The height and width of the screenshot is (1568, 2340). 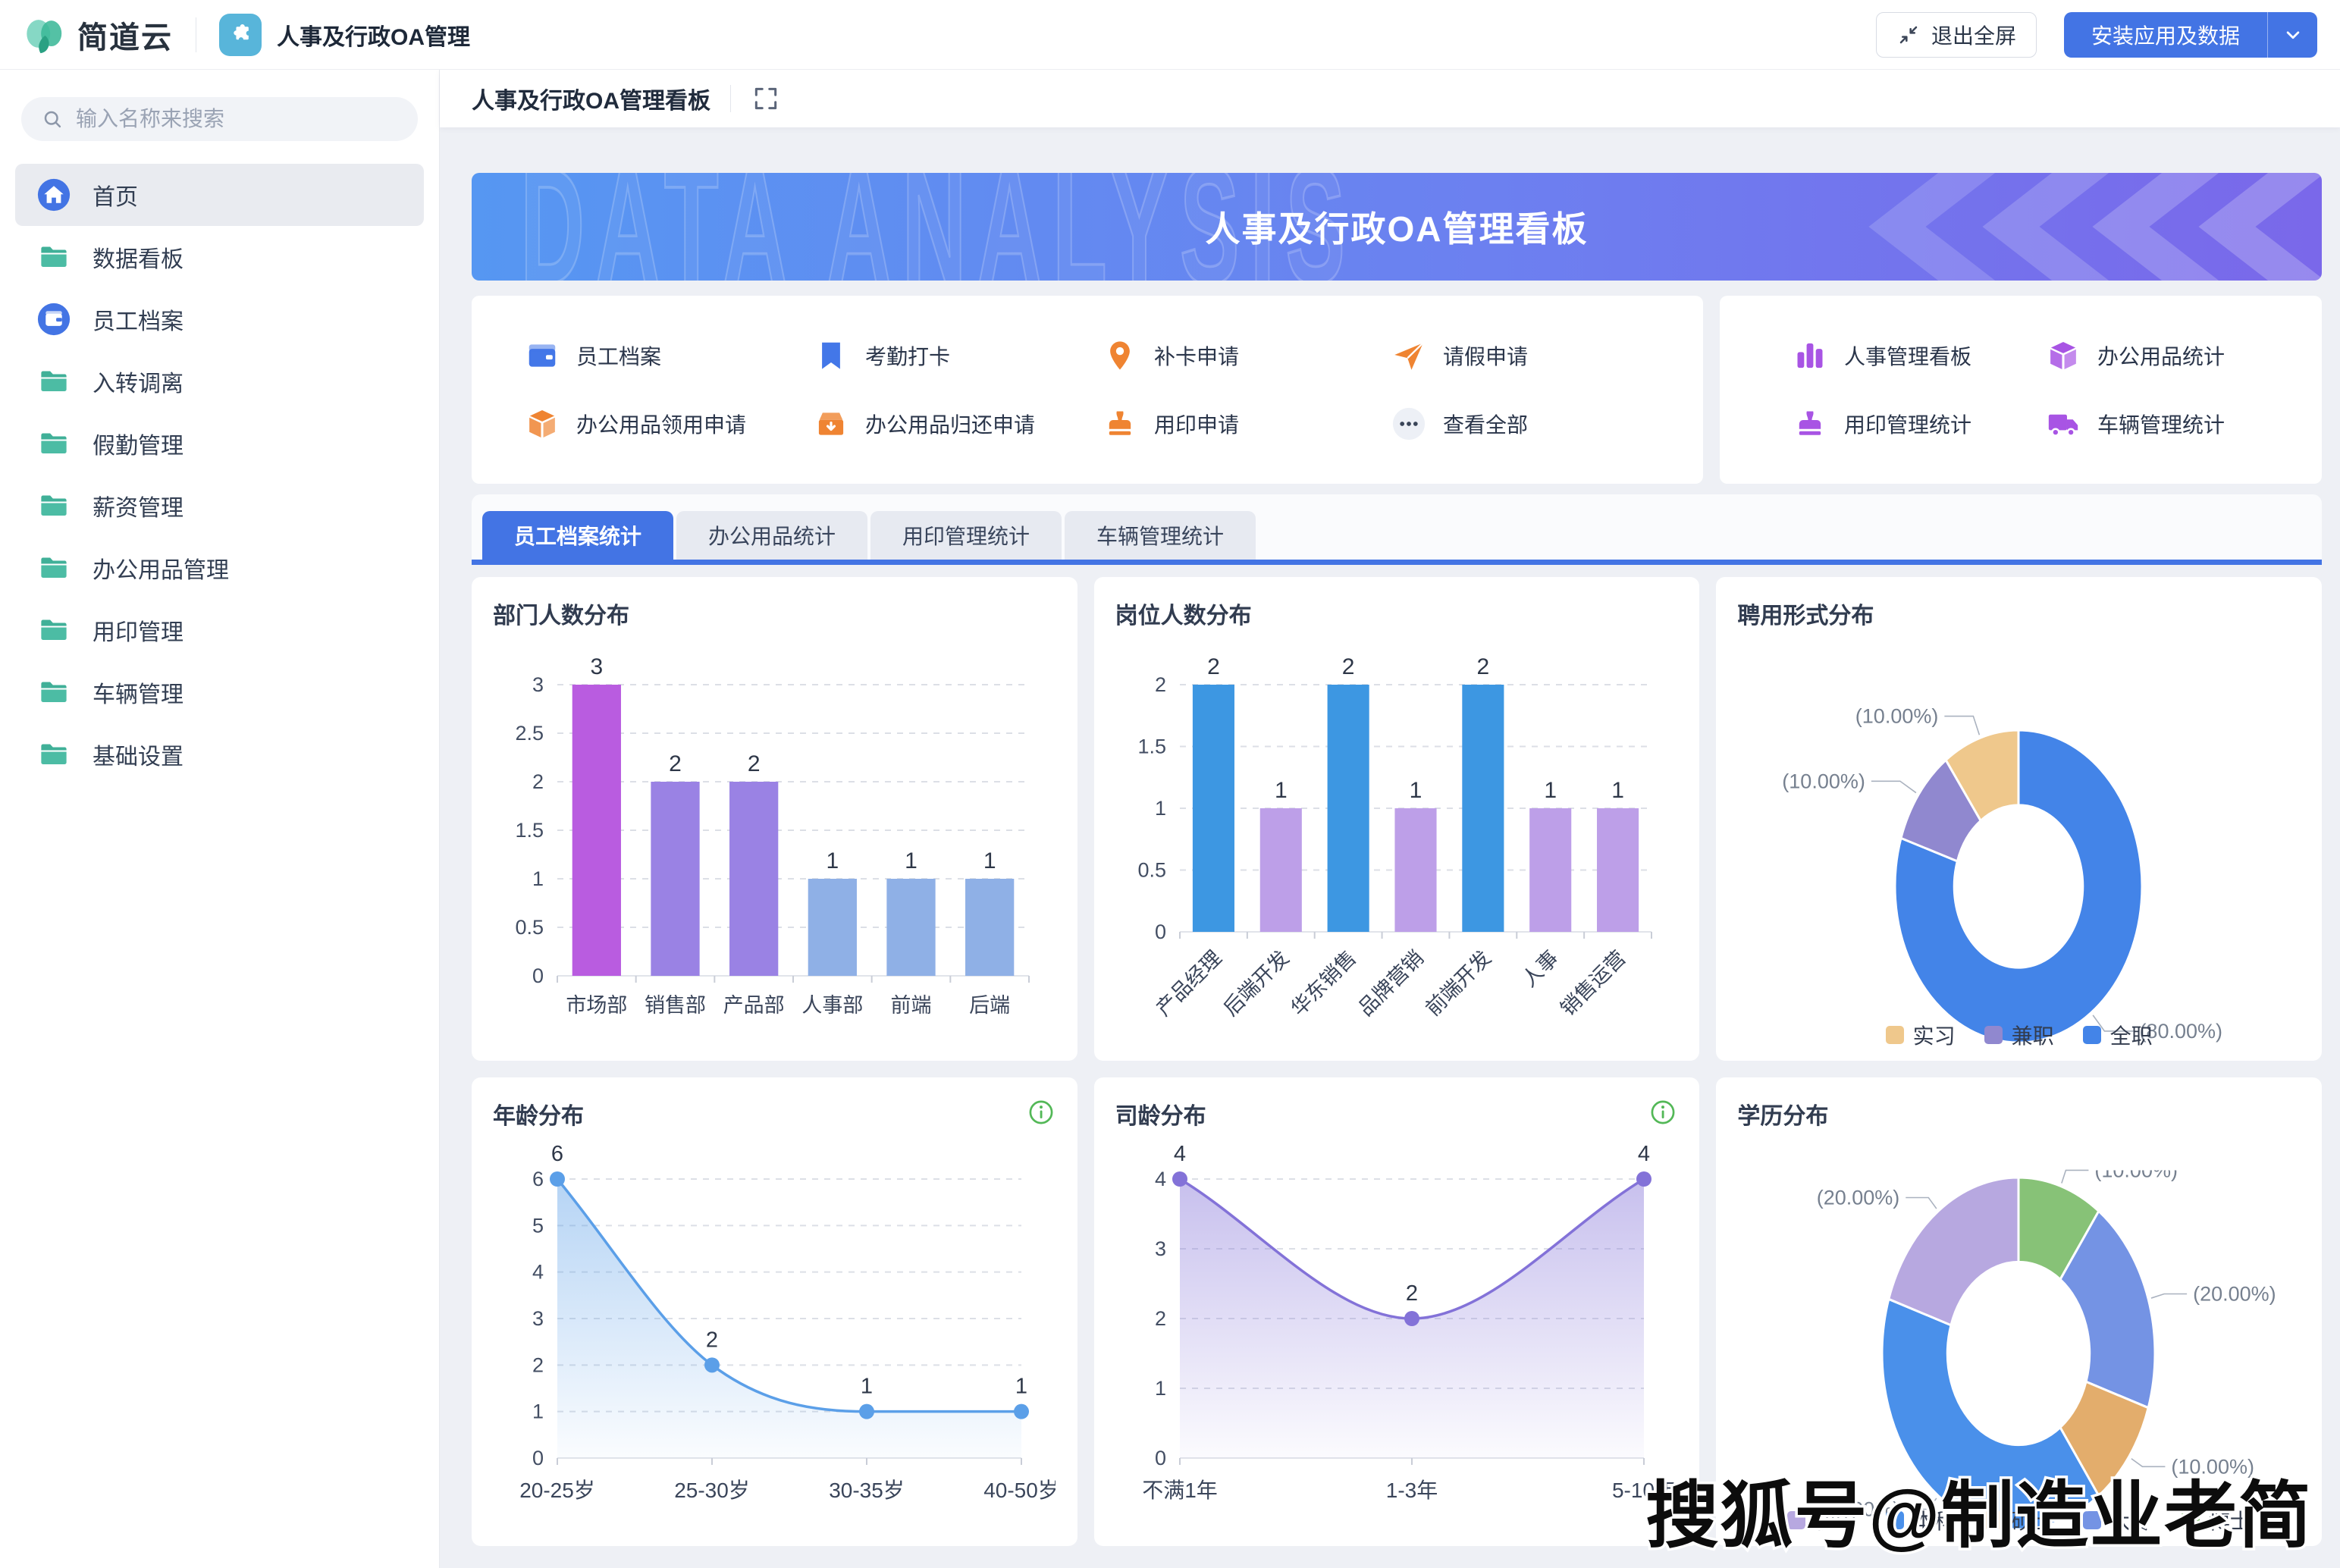 What do you see at coordinates (1810, 356) in the screenshot?
I see `barchart-icon` at bounding box center [1810, 356].